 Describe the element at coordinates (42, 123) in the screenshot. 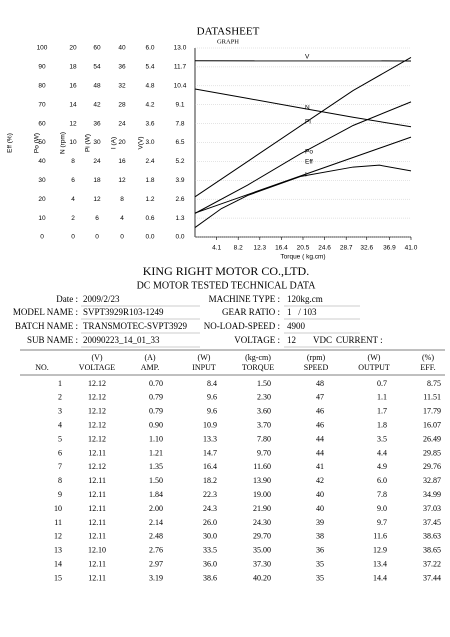

I see `y-tick-label: 60` at that location.